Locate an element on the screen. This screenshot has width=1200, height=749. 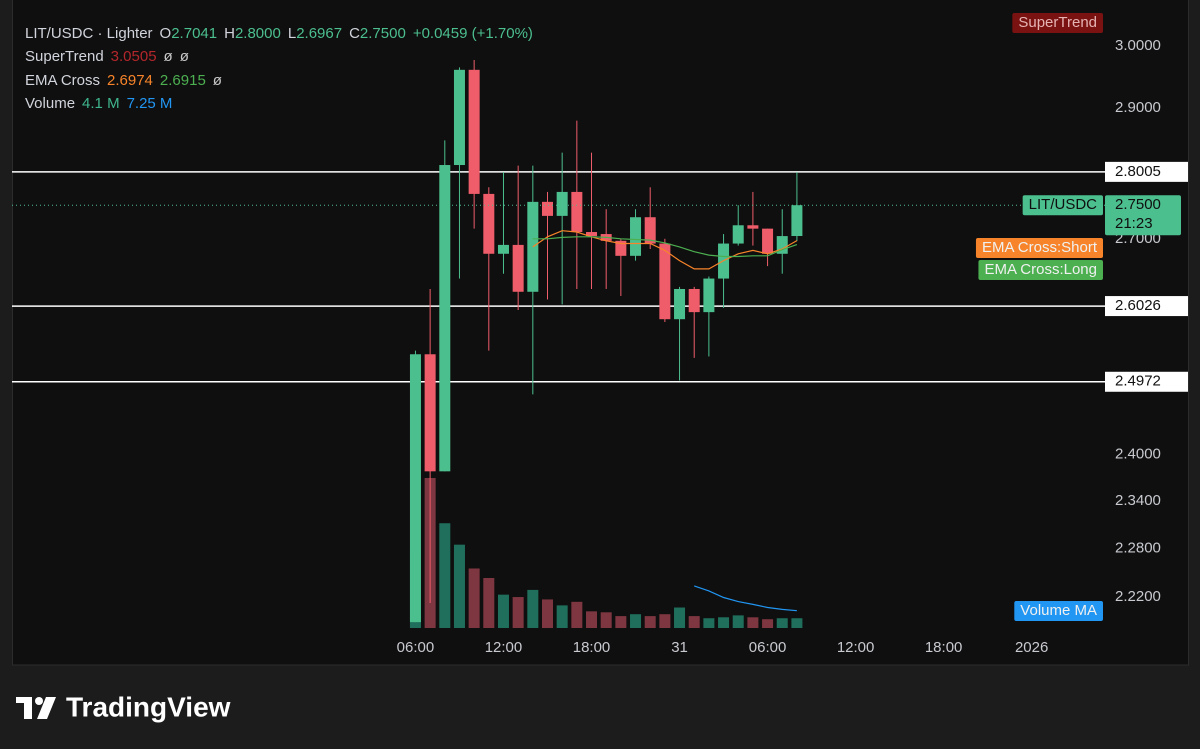
indicator-value: 4.1 M is located at coordinates (101, 103).